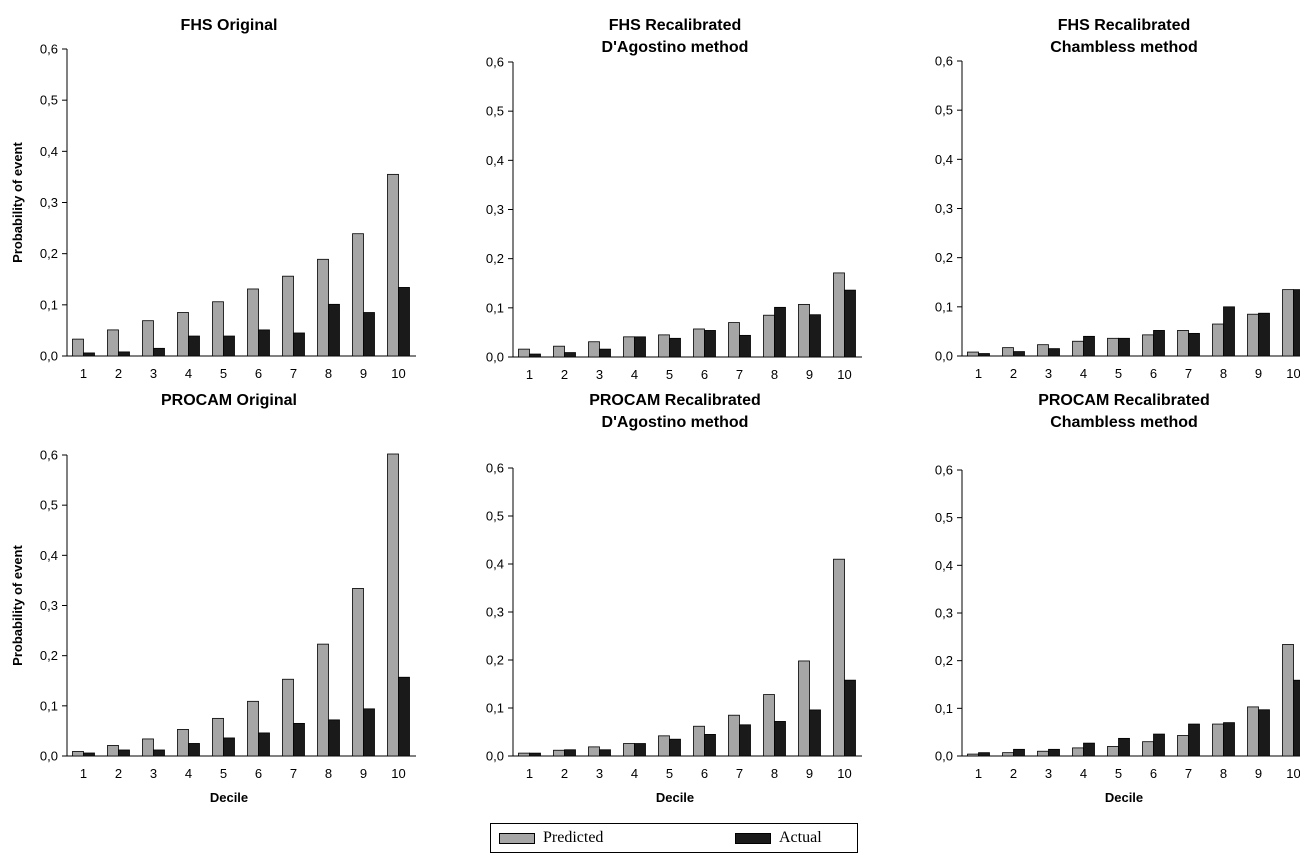 This screenshot has height=856, width=1300. What do you see at coordinates (1124, 422) in the screenshot?
I see `chart-title-line: Chambless method` at bounding box center [1124, 422].